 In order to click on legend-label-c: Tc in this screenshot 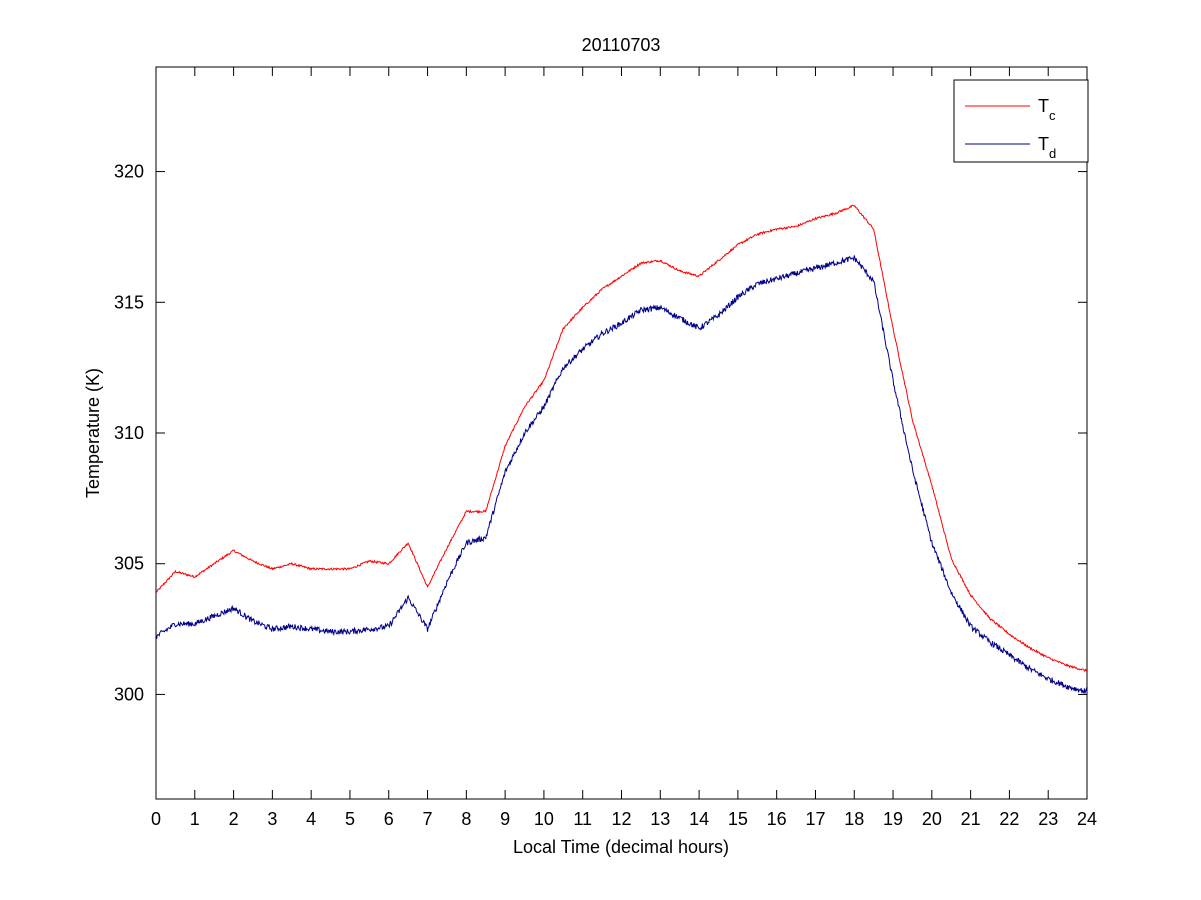, I will do `click(1047, 109)`.